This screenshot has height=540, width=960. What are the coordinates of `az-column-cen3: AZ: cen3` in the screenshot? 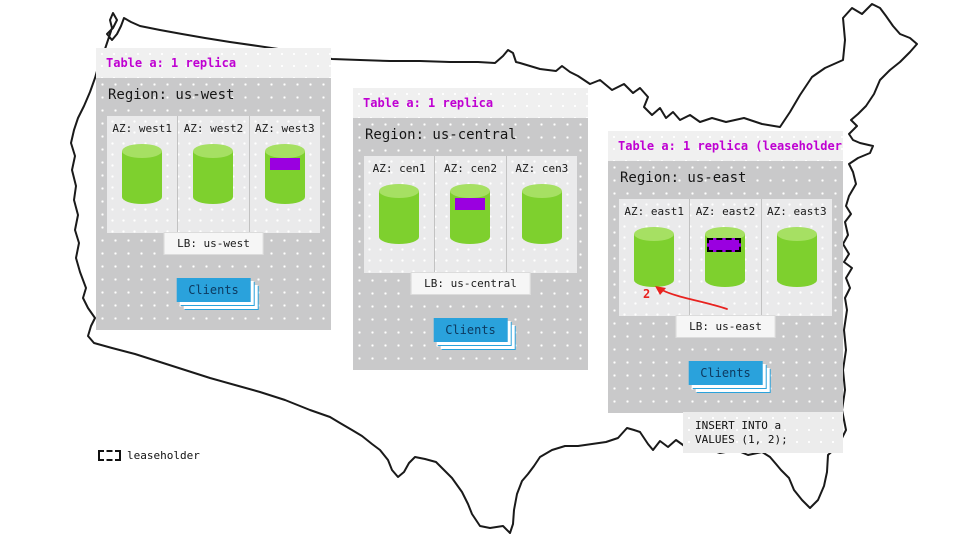 It's located at (541, 214).